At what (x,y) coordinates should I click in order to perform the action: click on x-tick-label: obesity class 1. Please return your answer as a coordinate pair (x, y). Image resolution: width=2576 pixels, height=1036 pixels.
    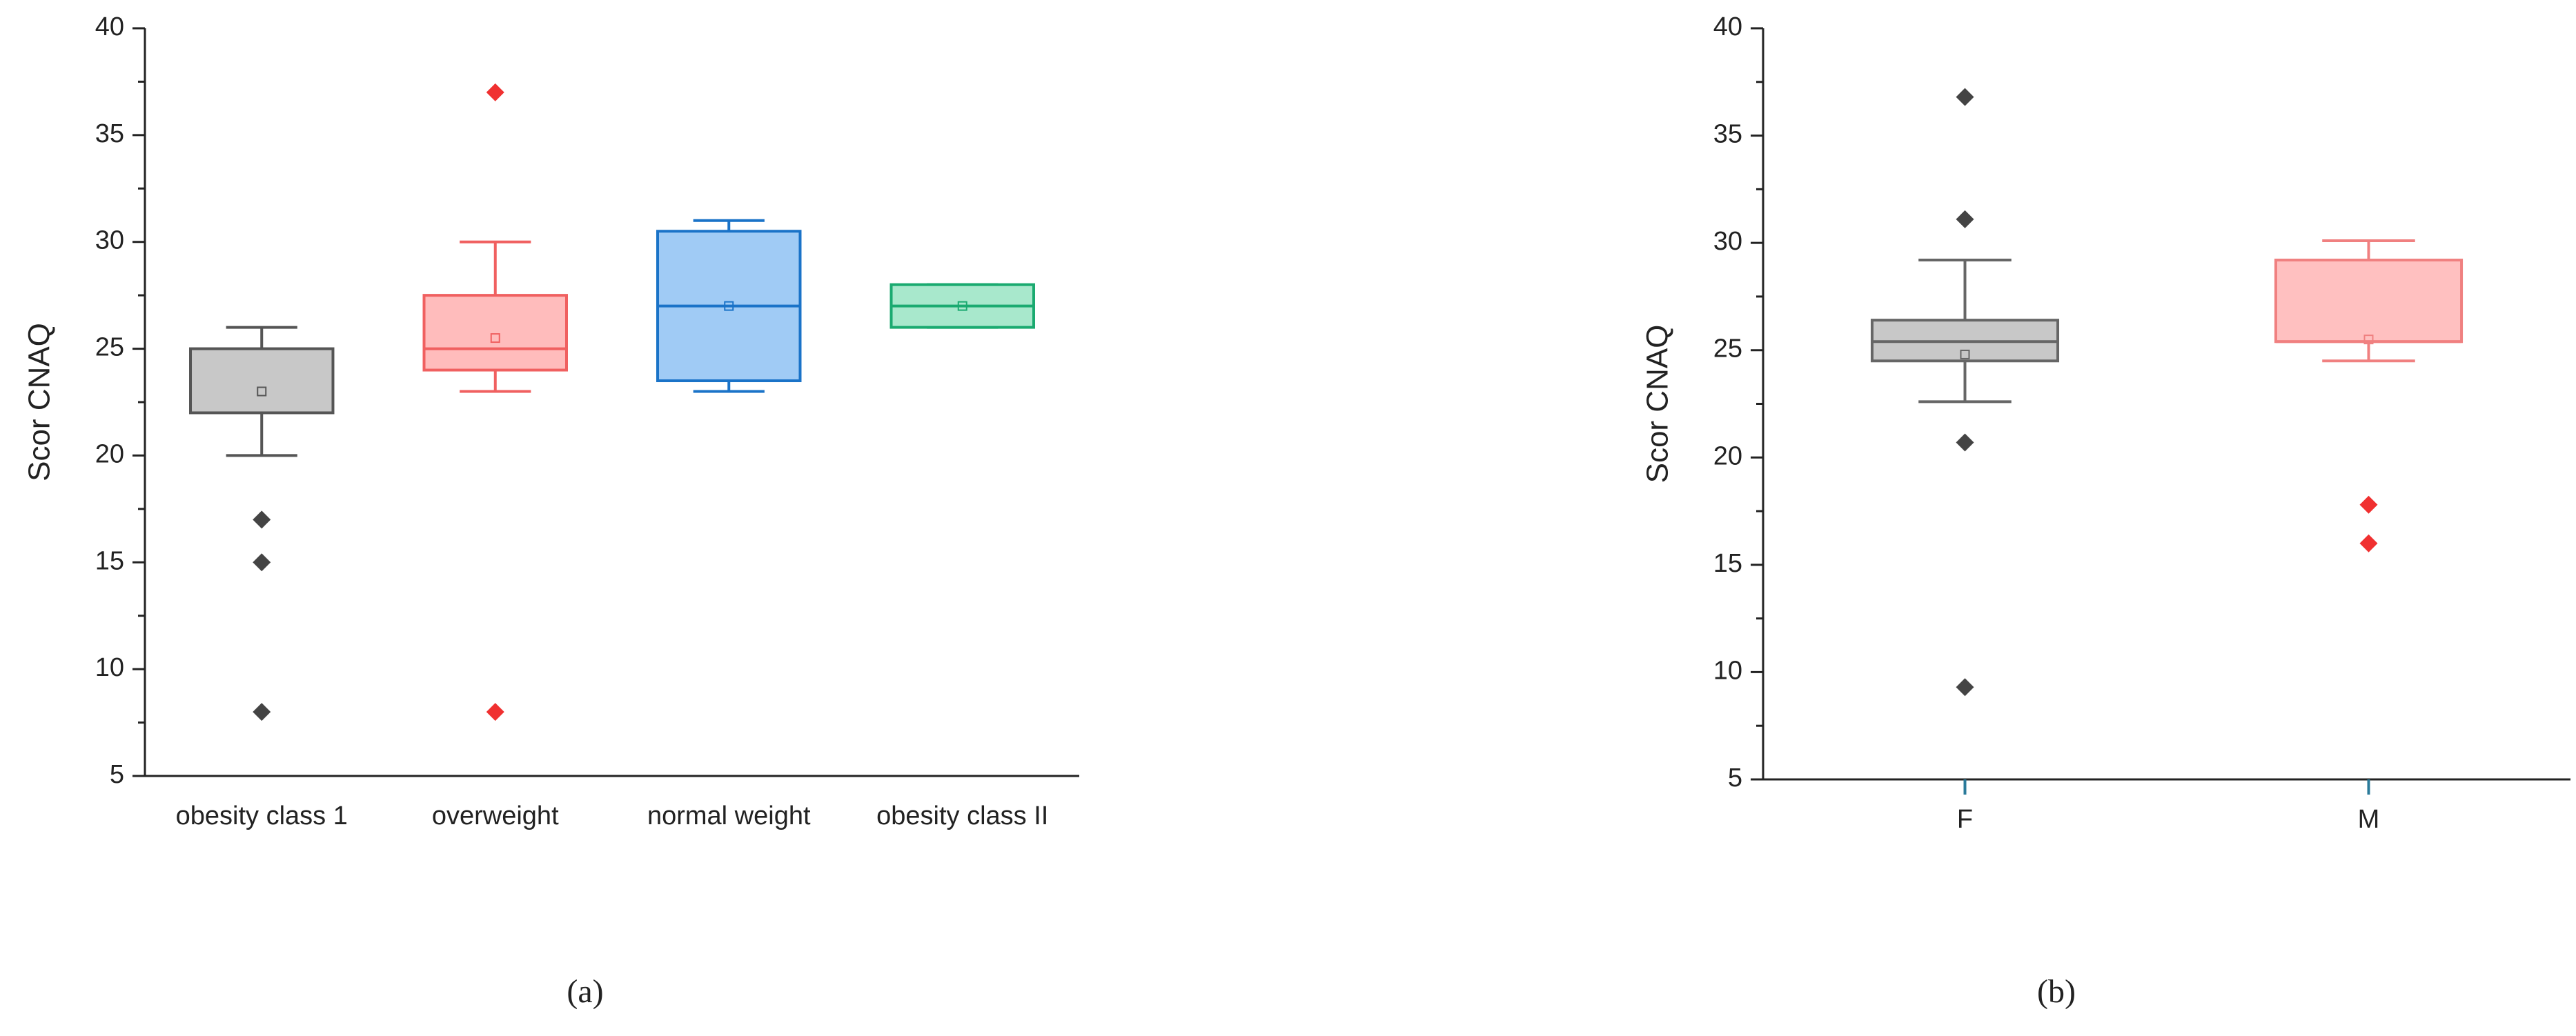
    Looking at the image, I should click on (262, 816).